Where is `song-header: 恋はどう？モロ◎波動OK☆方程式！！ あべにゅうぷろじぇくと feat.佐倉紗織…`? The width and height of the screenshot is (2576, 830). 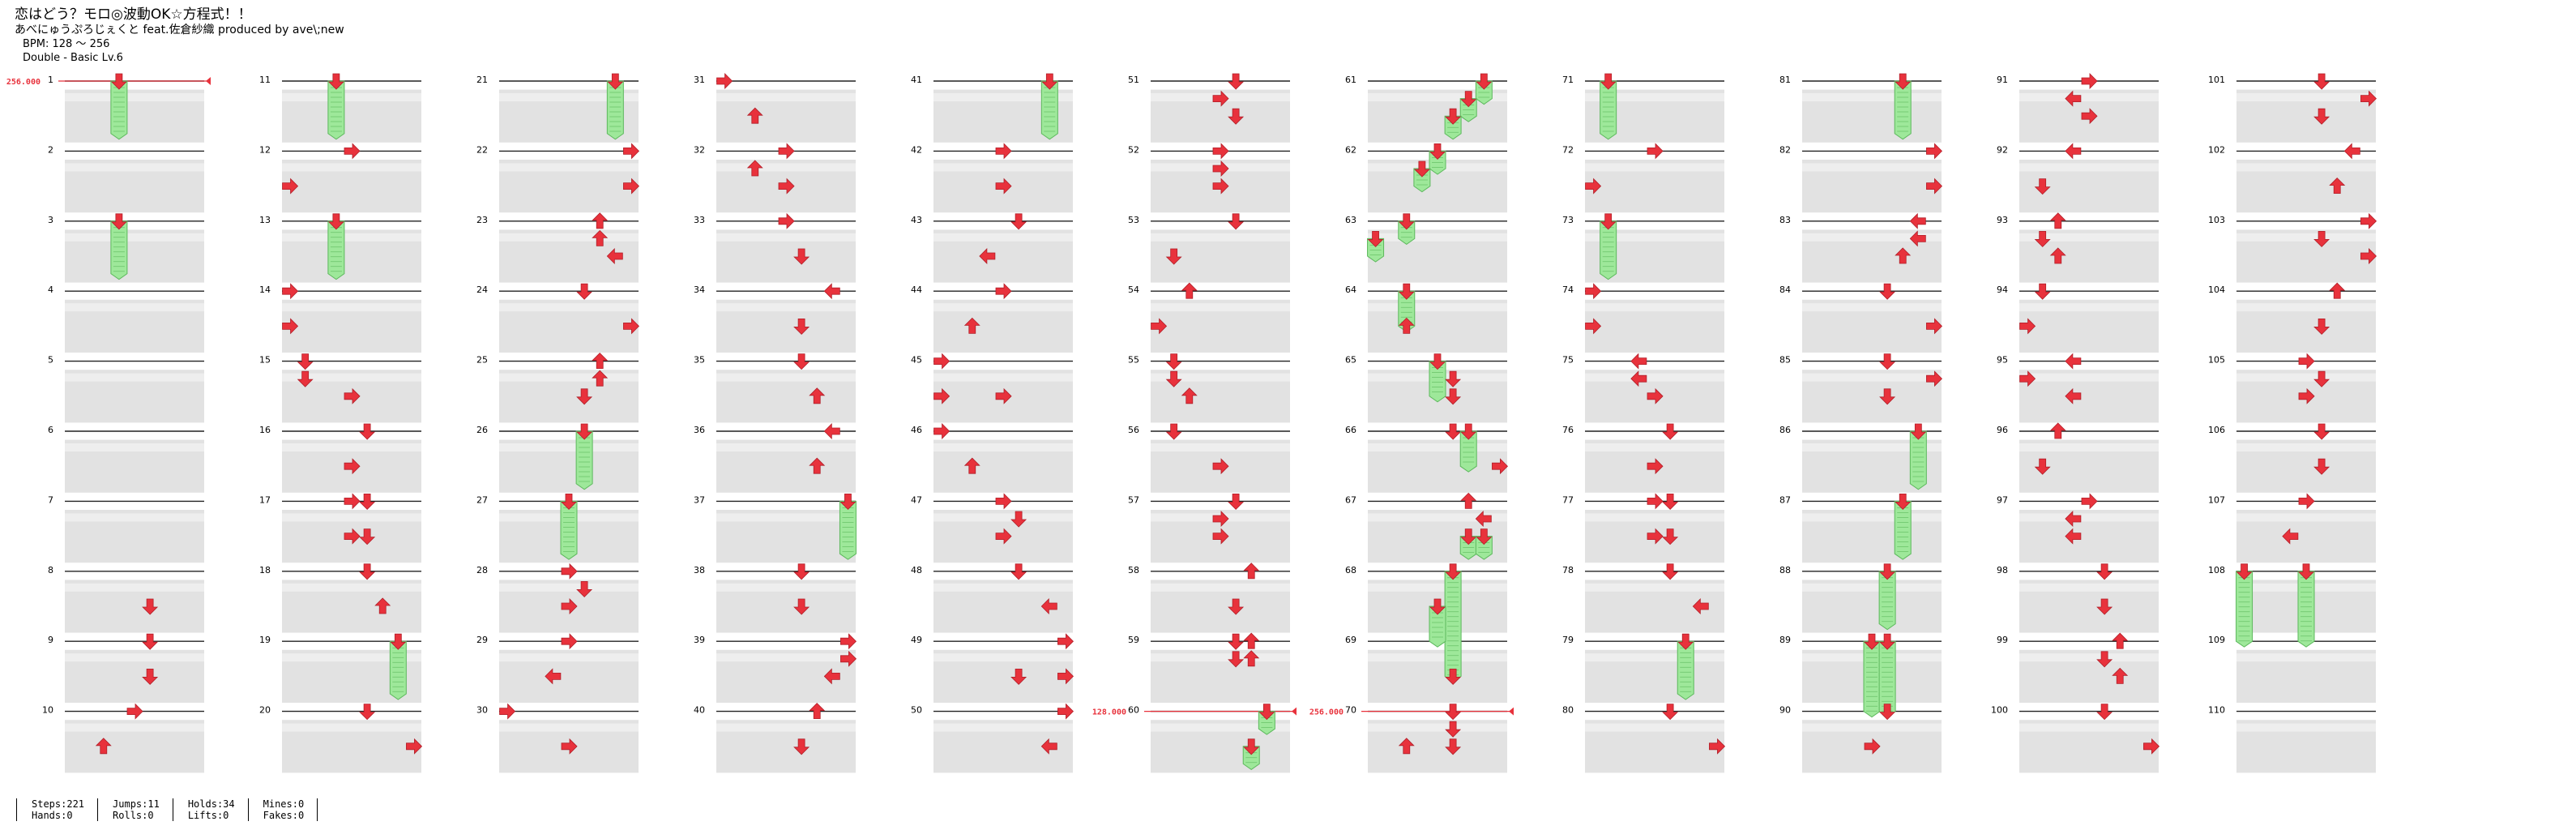 song-header: 恋はどう？モロ◎波動OK☆方程式！！ あべにゅうぷろじぇくと feat.佐倉紗織… is located at coordinates (179, 35).